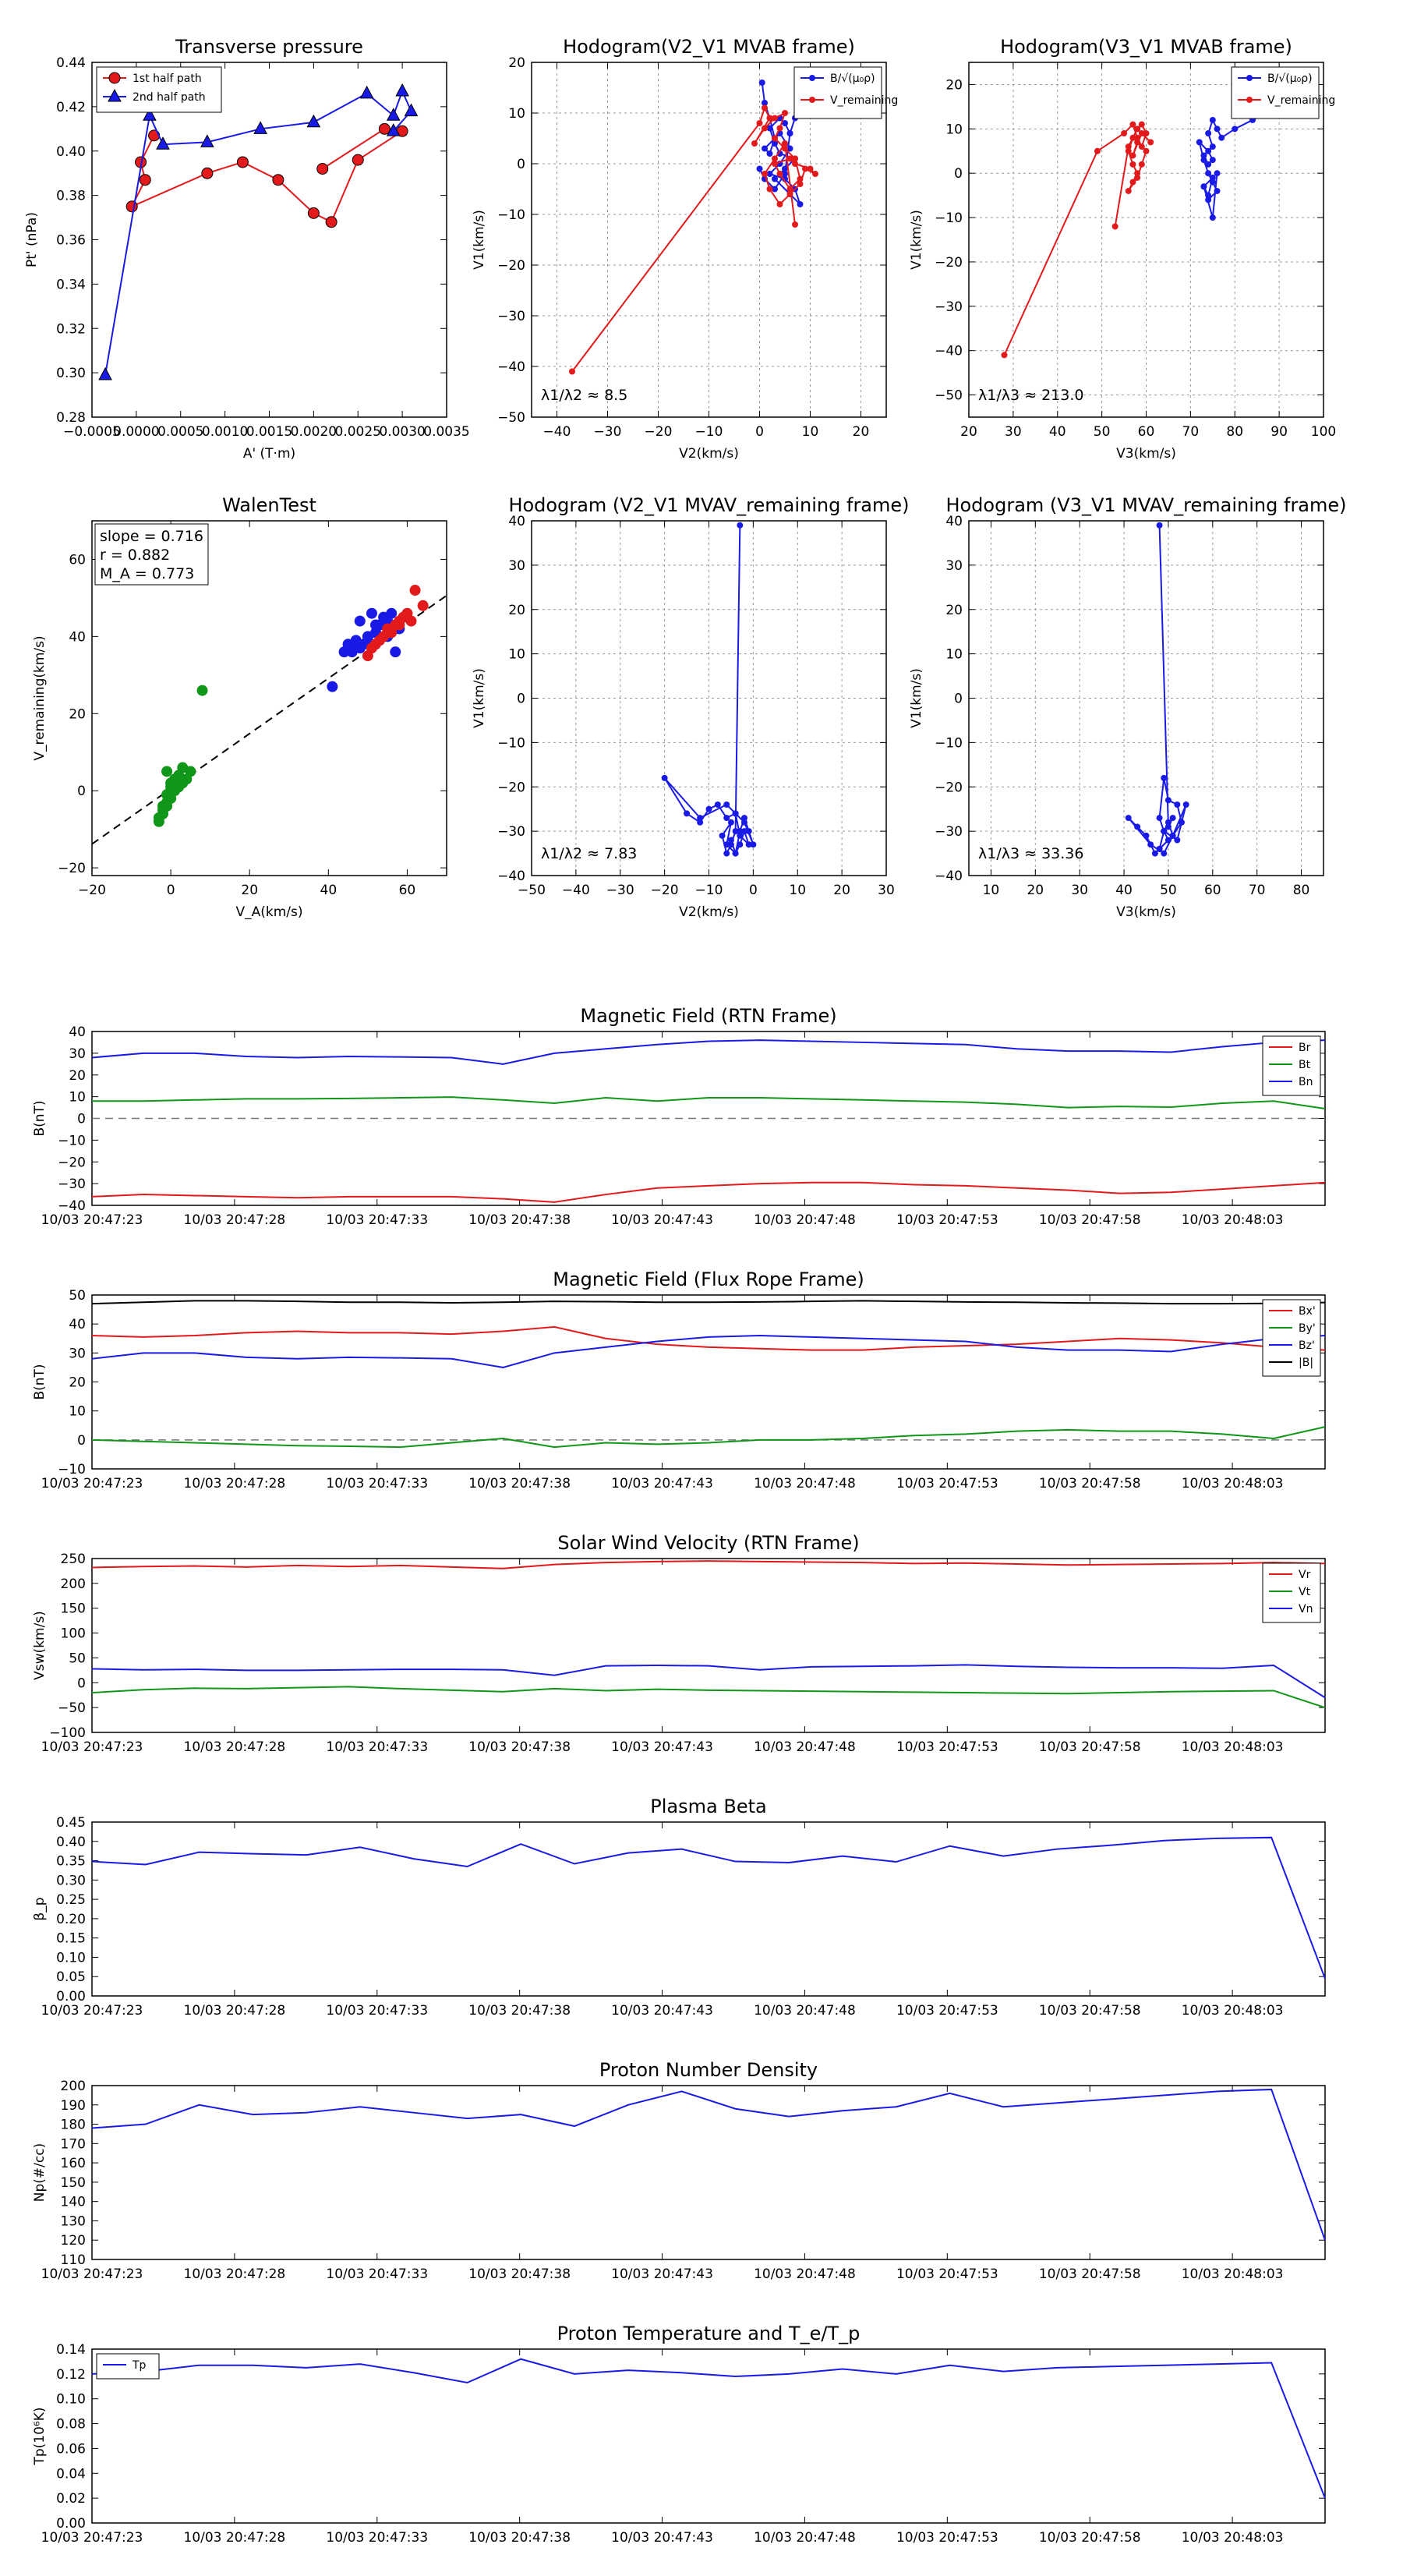 The width and height of the screenshot is (1403, 2576). What do you see at coordinates (73, 2202) in the screenshot?
I see `y-tick-label: 140` at bounding box center [73, 2202].